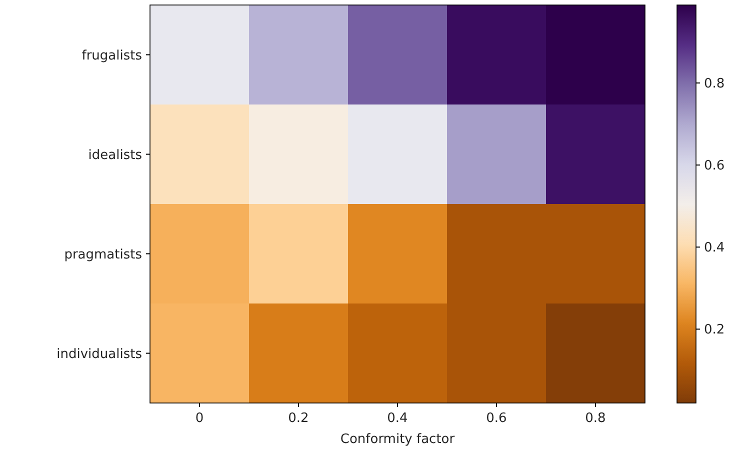 Image resolution: width=740 pixels, height=463 pixels. I want to click on y-tick-label: idealists, so click(115, 155).